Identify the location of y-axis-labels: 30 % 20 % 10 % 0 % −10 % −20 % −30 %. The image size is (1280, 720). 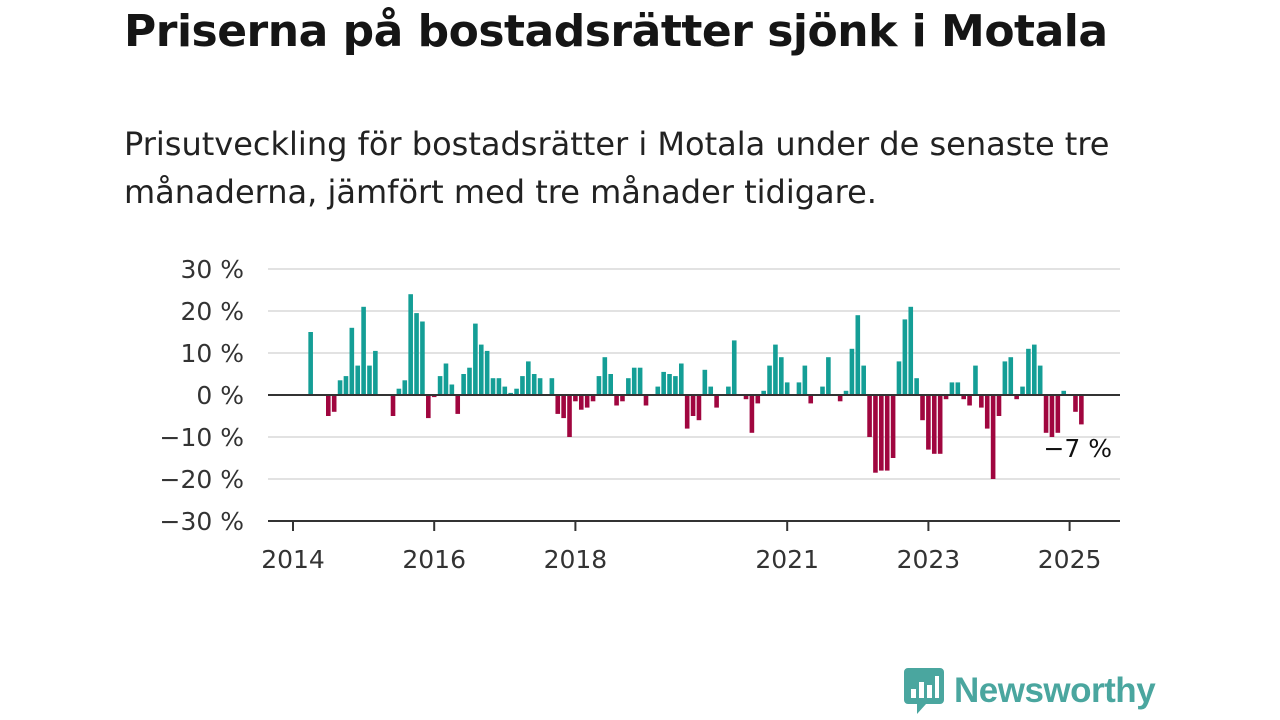
(202, 395).